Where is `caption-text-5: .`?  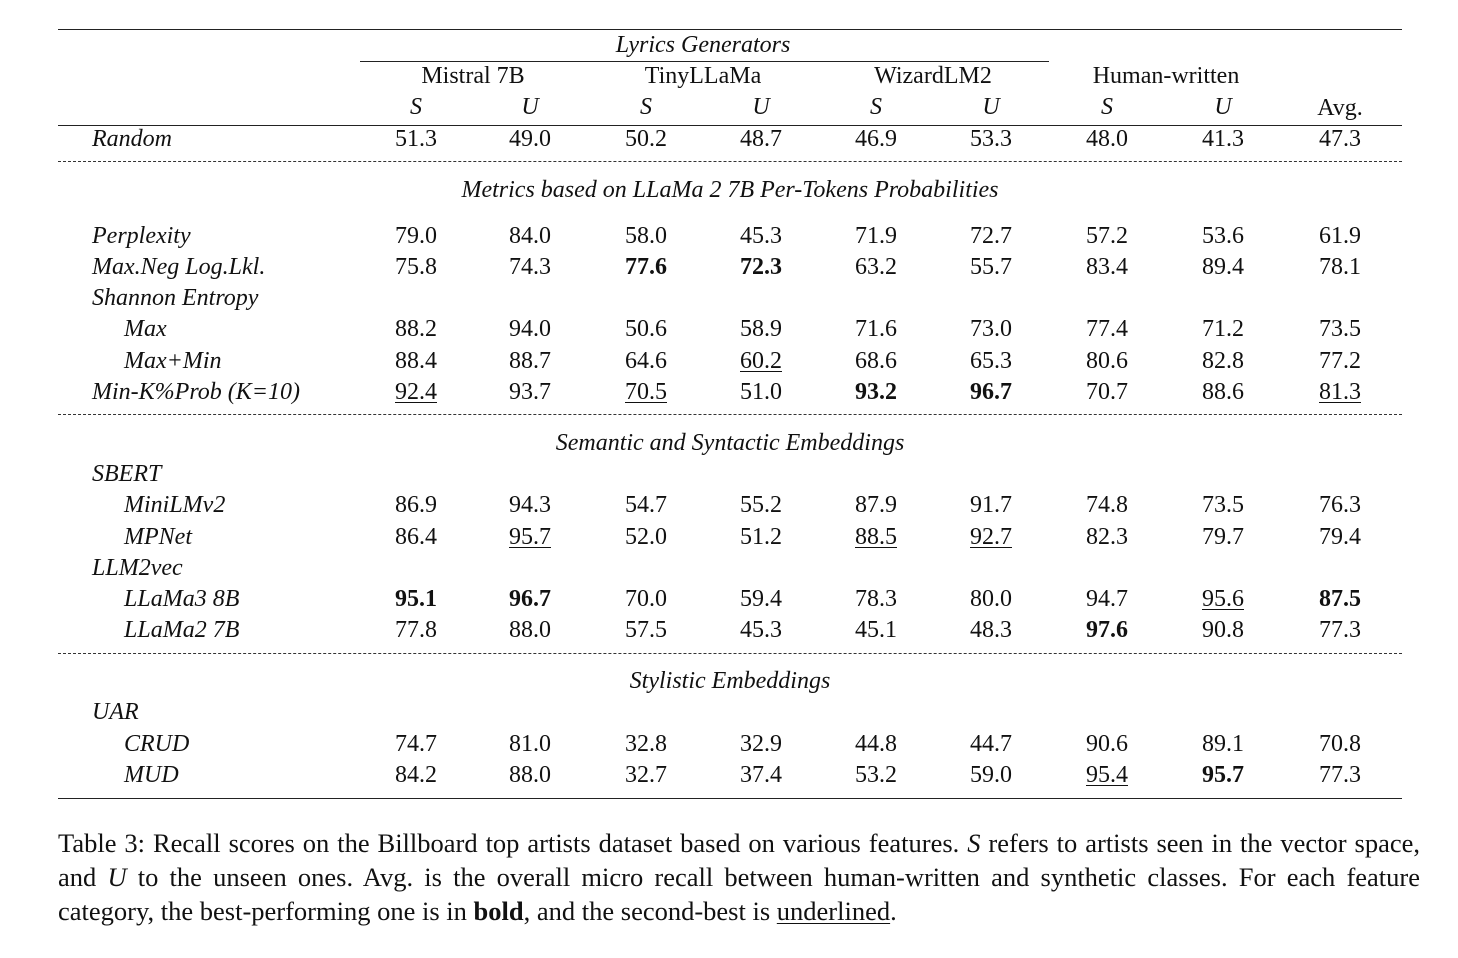
caption-text-5: . is located at coordinates (893, 911).